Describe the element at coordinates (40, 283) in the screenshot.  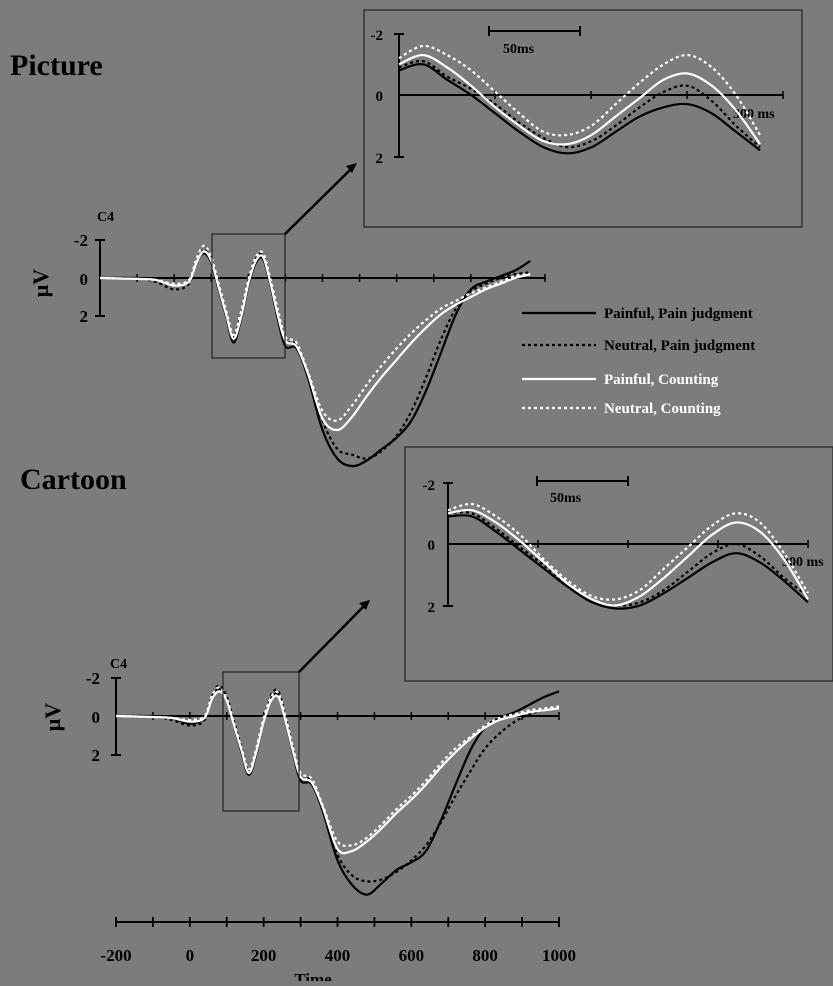
I see `ylabel-picture: μV` at that location.